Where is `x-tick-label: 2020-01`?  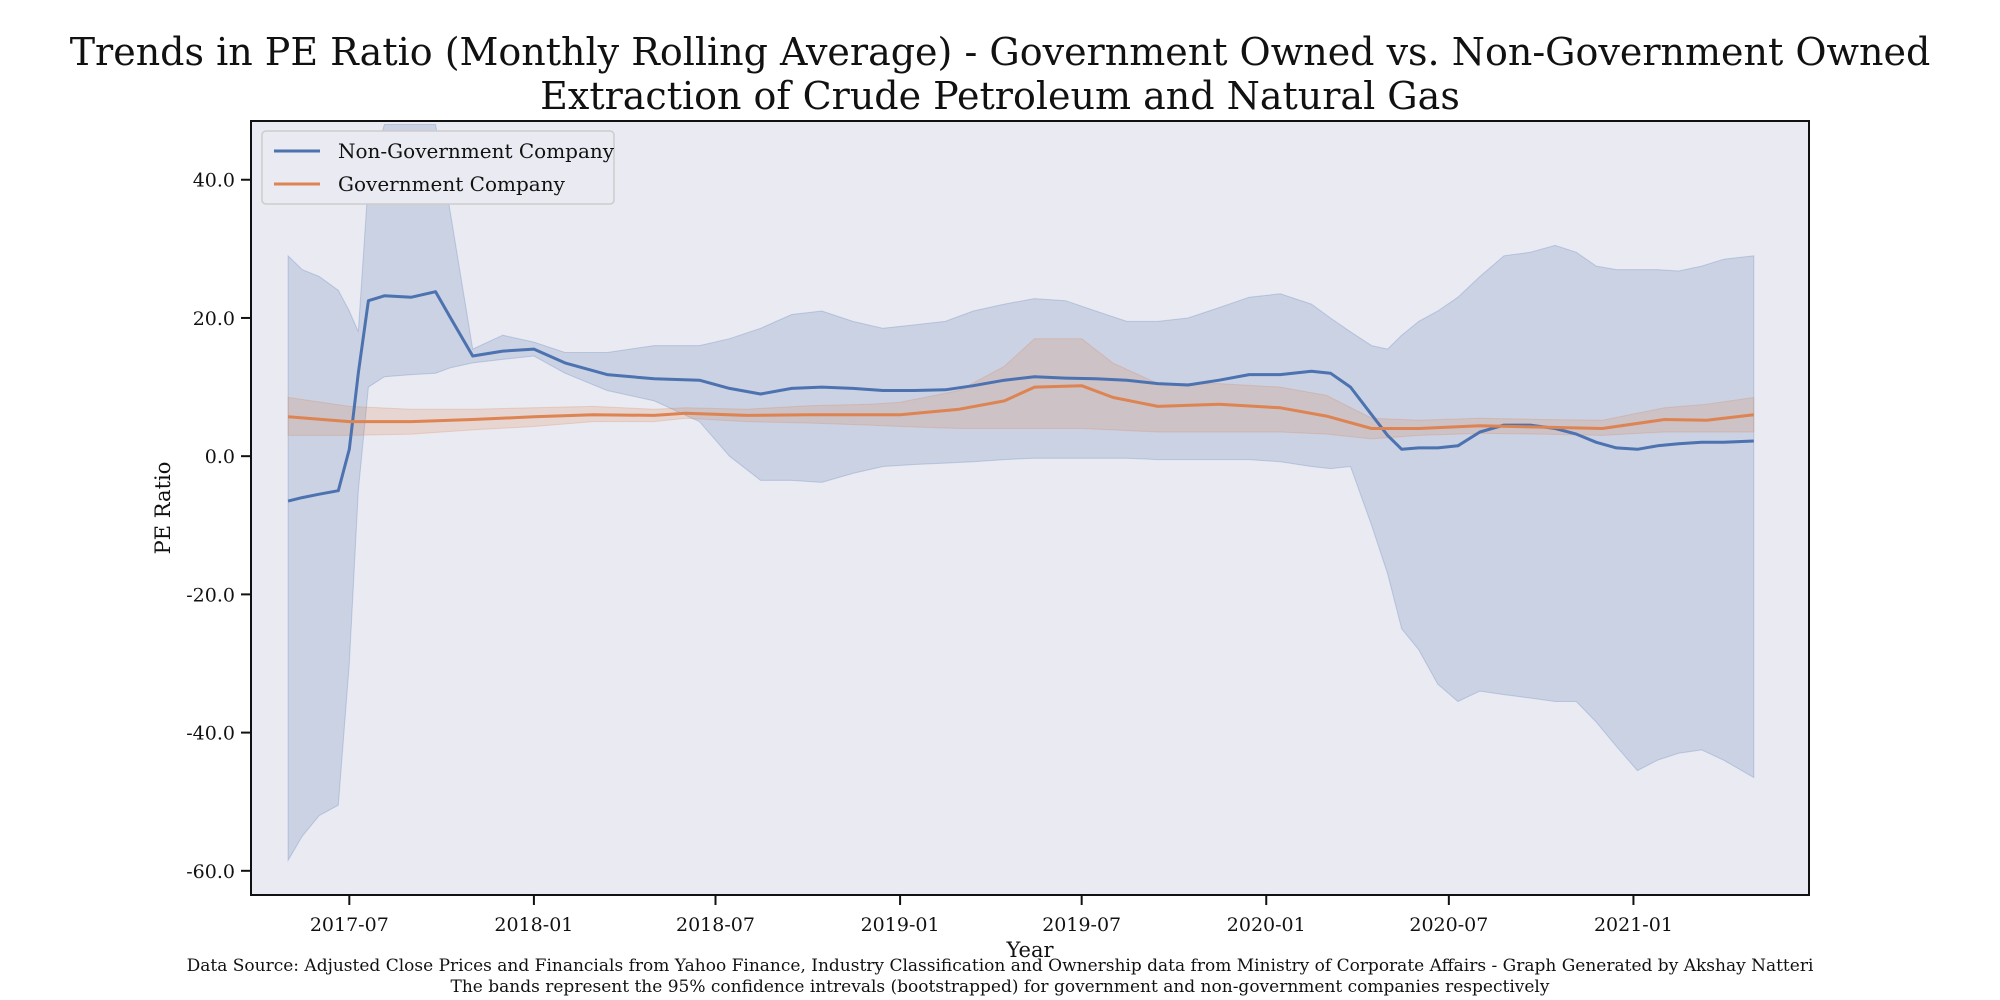 x-tick-label: 2020-01 is located at coordinates (1266, 925).